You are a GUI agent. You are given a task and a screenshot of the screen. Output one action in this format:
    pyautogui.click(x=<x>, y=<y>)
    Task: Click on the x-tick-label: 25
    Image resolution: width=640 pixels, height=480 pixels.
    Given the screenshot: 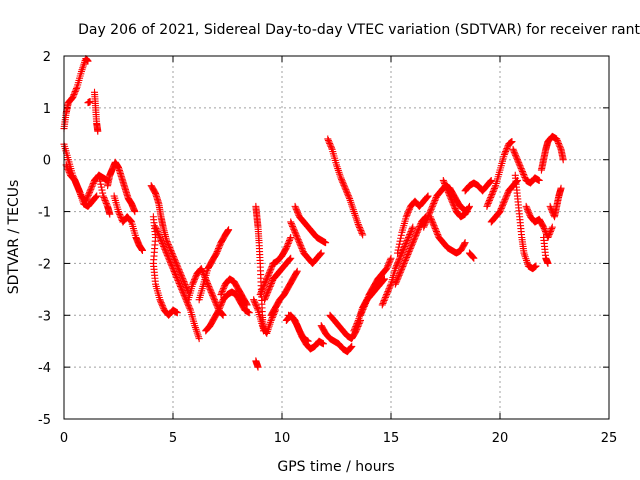 What is the action you would take?
    pyautogui.click(x=609, y=438)
    